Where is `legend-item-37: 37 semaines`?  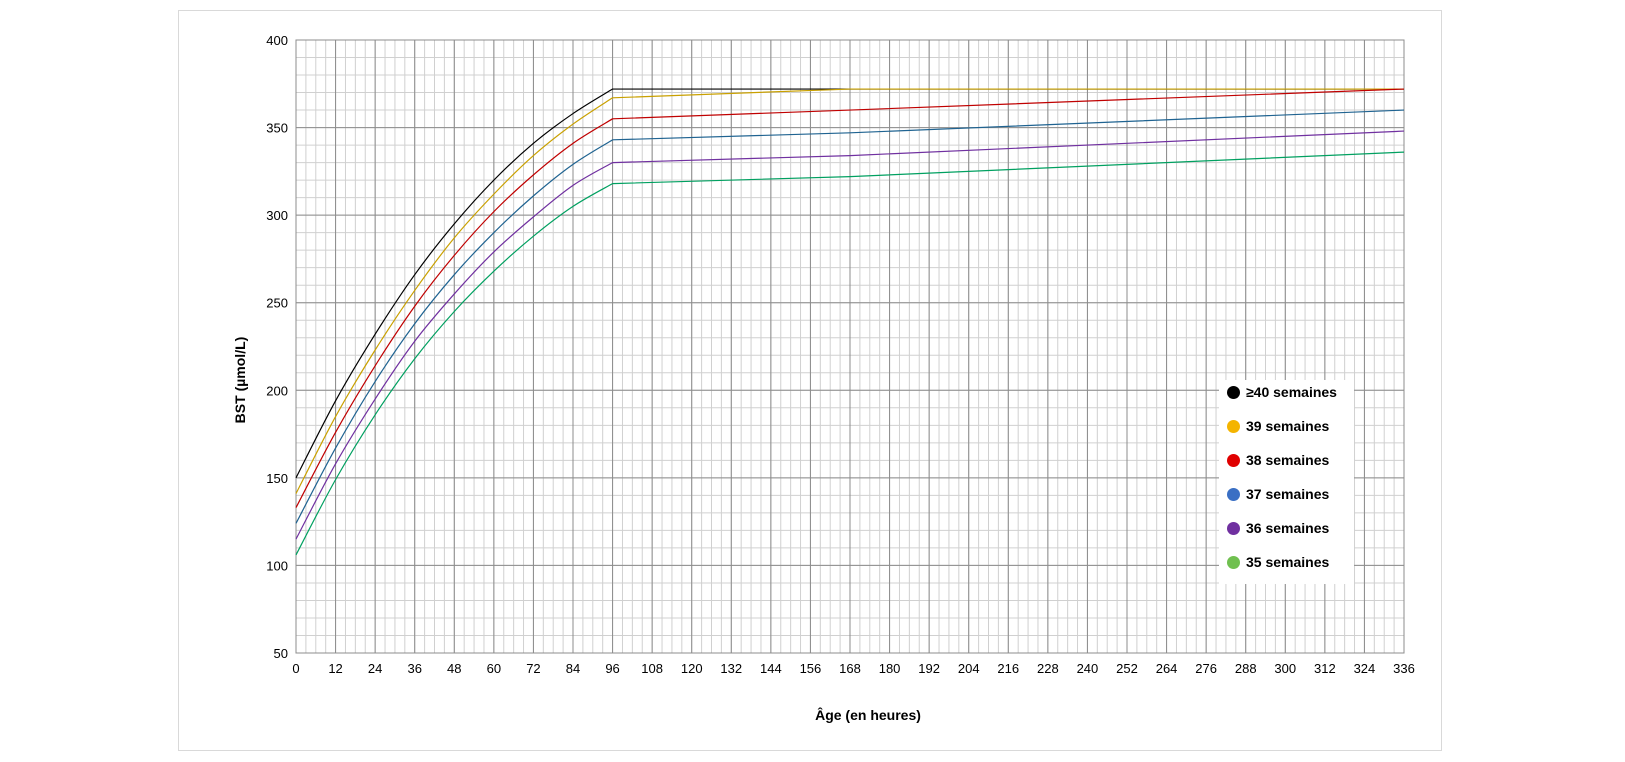
legend-item-37: 37 semaines is located at coordinates (1278, 494).